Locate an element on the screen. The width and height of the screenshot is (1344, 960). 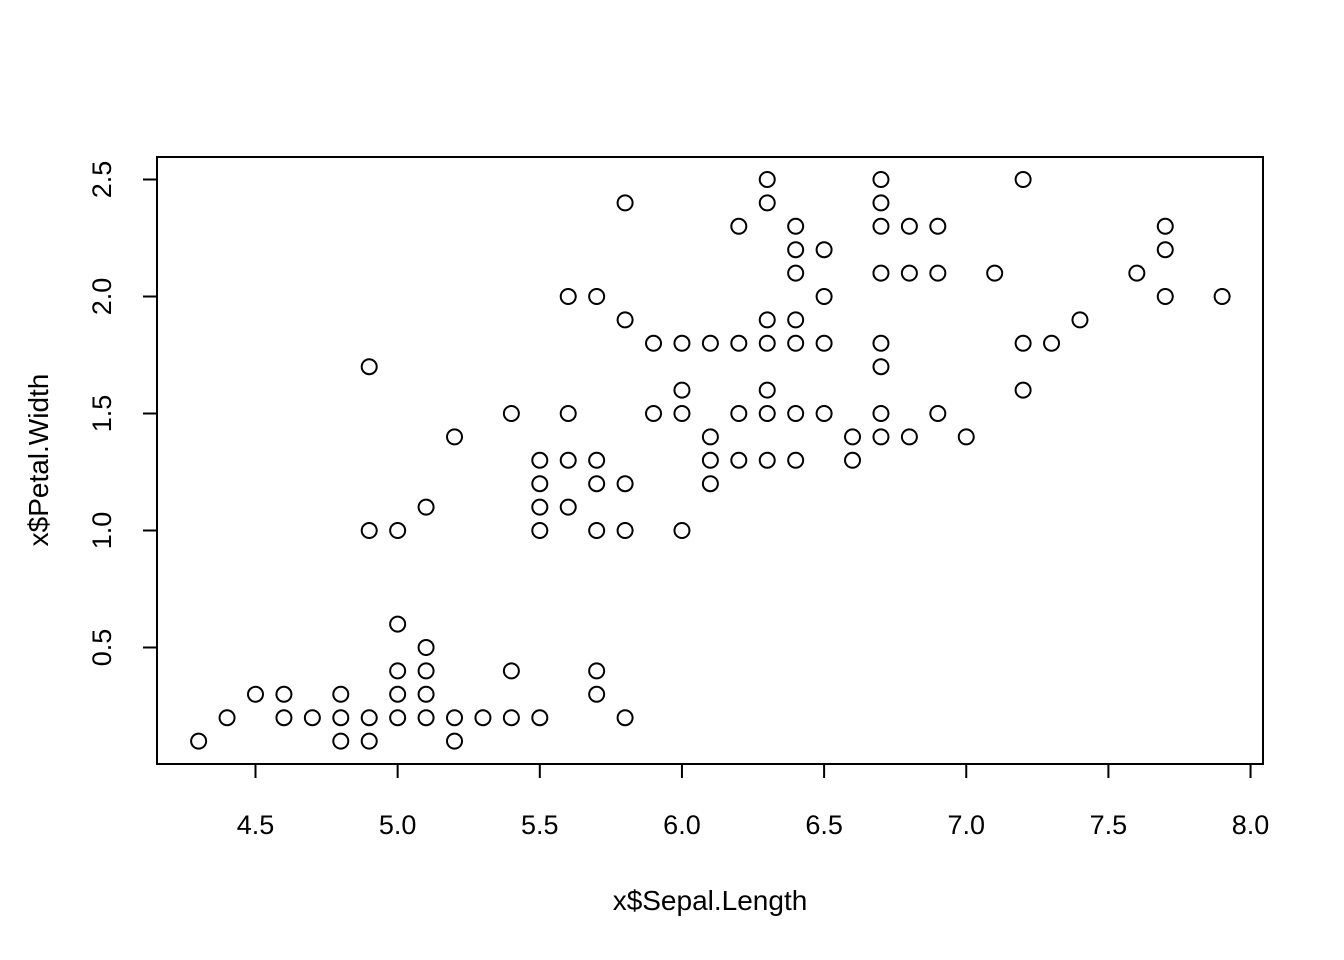
y-tick-label: 2.0 is located at coordinates (102, 297).